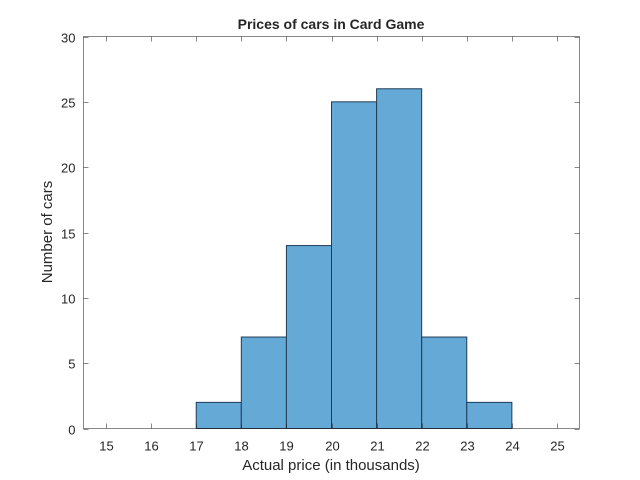 This screenshot has width=640, height=480. Describe the element at coordinates (151, 446) in the screenshot. I see `x-tick-label: 16` at that location.